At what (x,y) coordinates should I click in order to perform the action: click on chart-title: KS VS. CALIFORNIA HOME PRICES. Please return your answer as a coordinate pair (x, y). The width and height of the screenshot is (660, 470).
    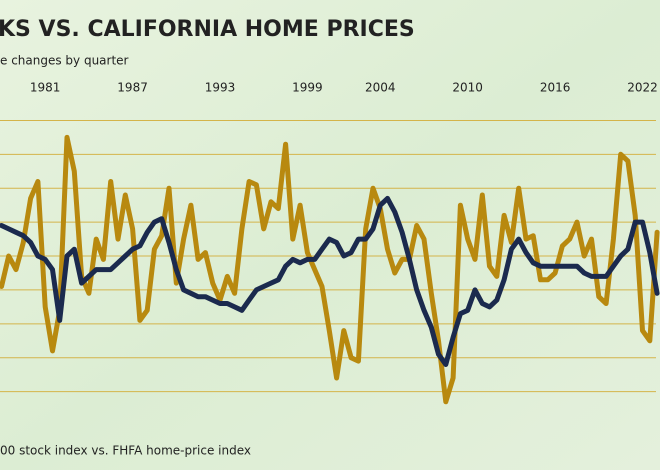
    Looking at the image, I should click on (207, 29).